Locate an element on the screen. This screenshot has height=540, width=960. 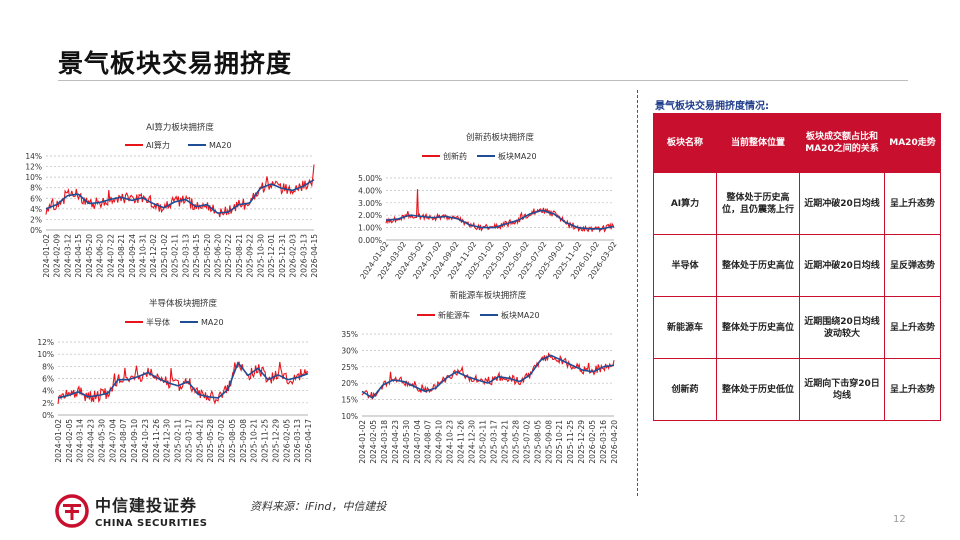
x-tick-label: 2025-08-21 is located at coordinates (239, 256).